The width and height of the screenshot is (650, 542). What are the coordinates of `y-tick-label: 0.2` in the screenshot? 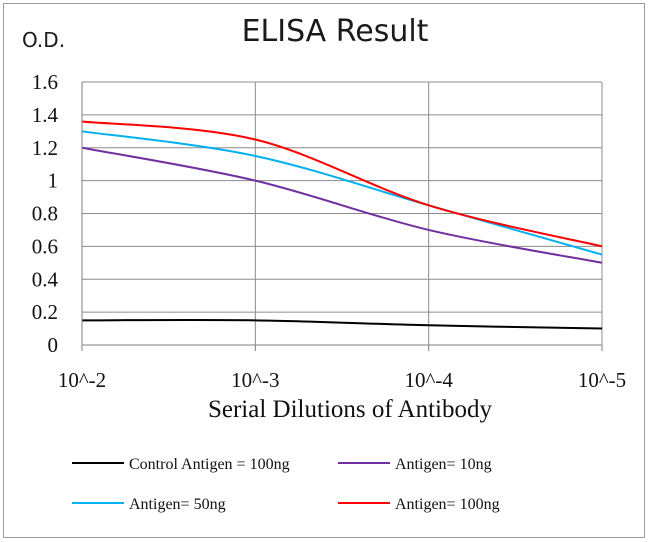 It's located at (45, 312).